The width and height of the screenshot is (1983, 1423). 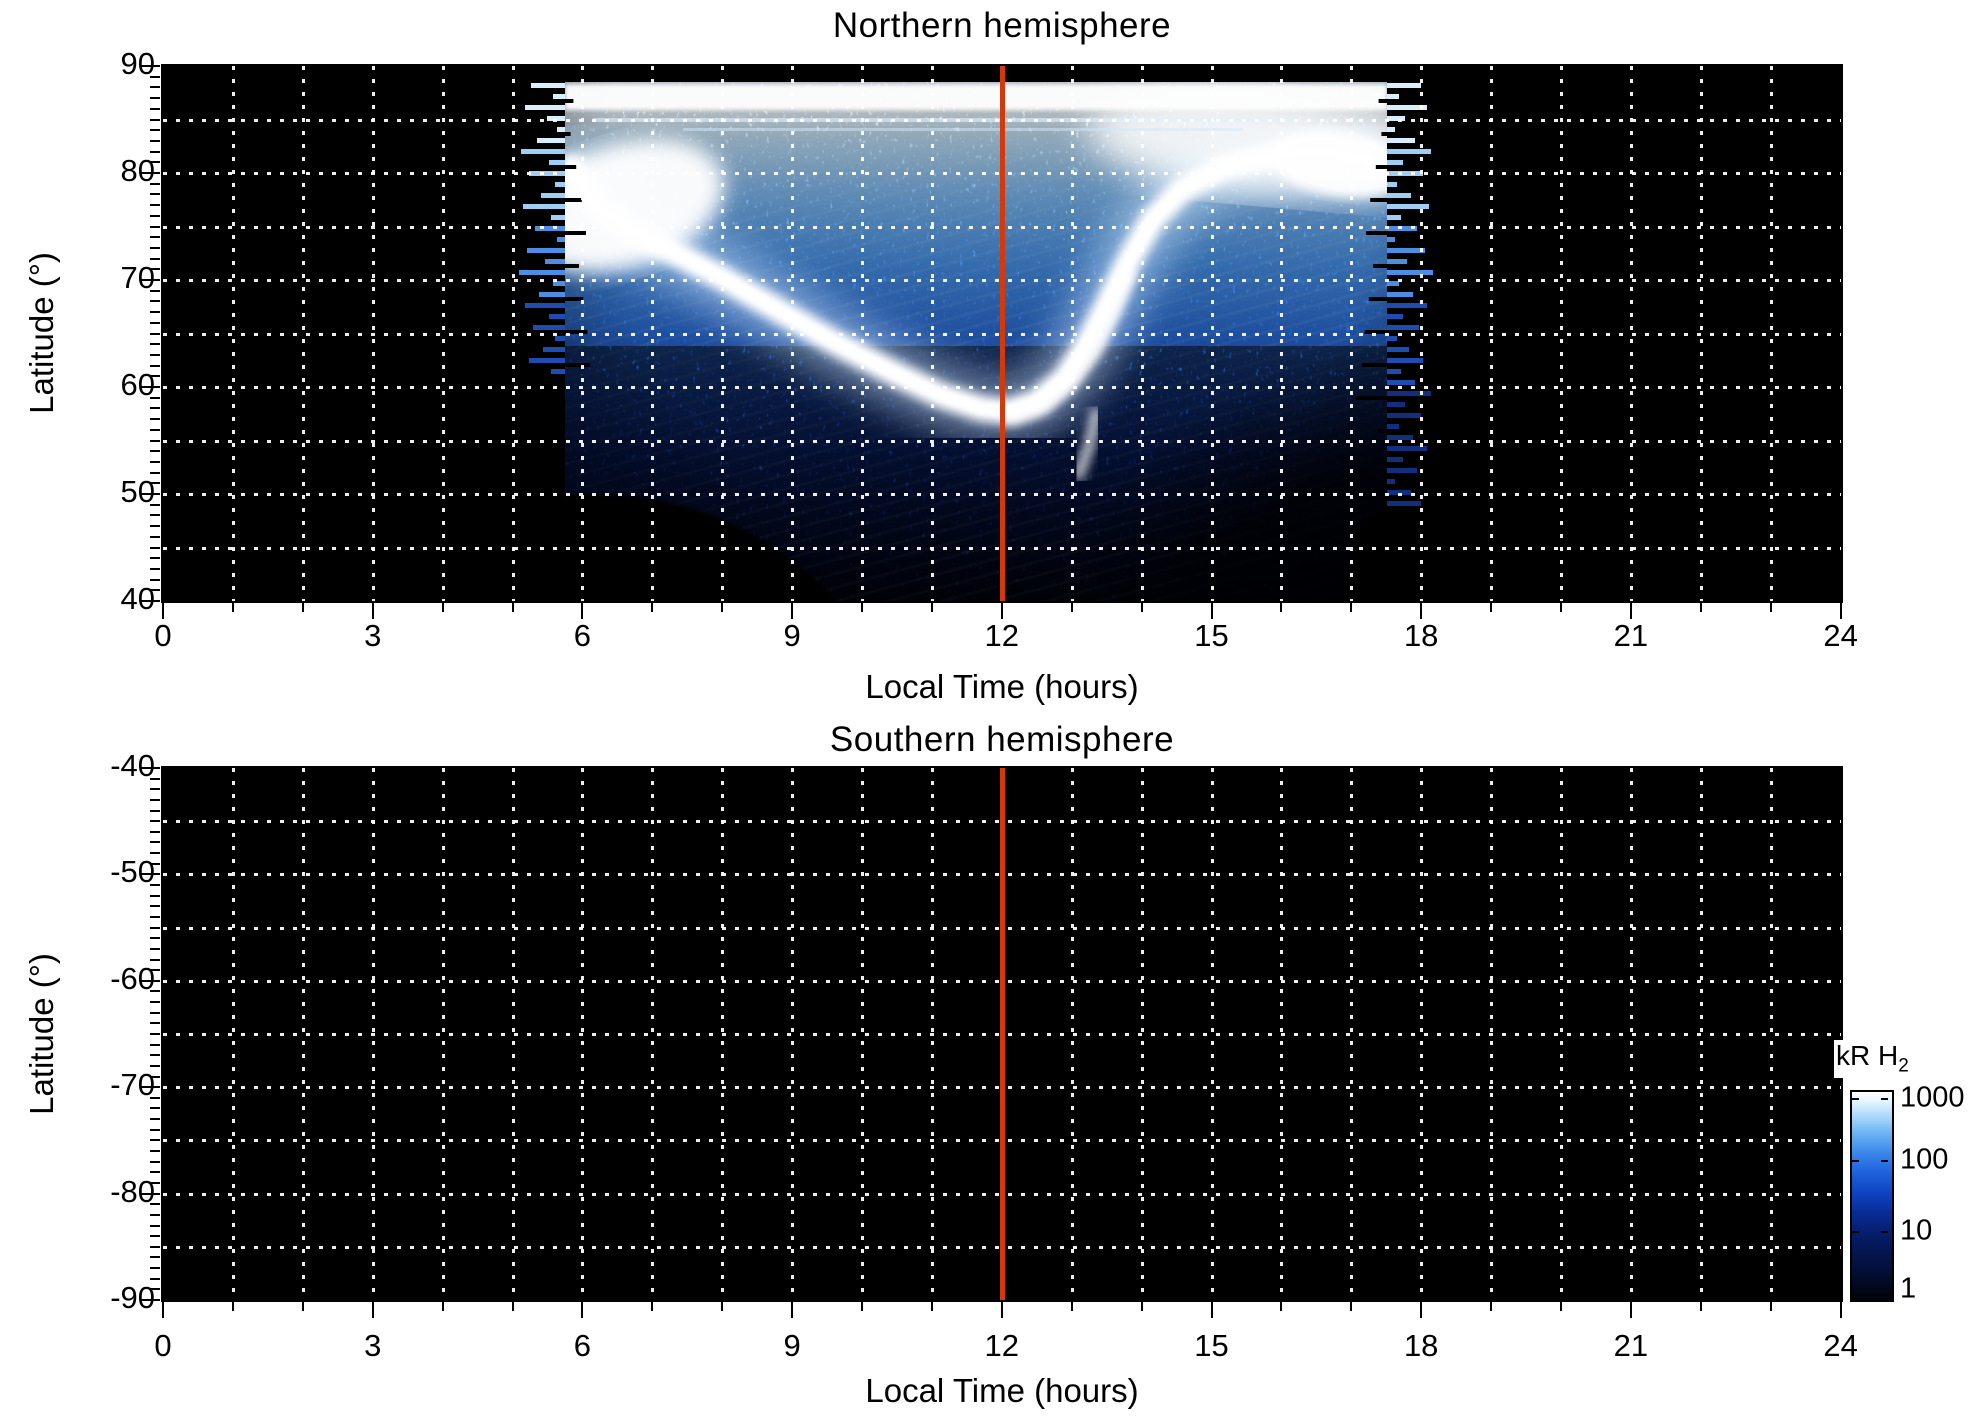 What do you see at coordinates (137, 278) in the screenshot?
I see `y-tick-label: 70` at bounding box center [137, 278].